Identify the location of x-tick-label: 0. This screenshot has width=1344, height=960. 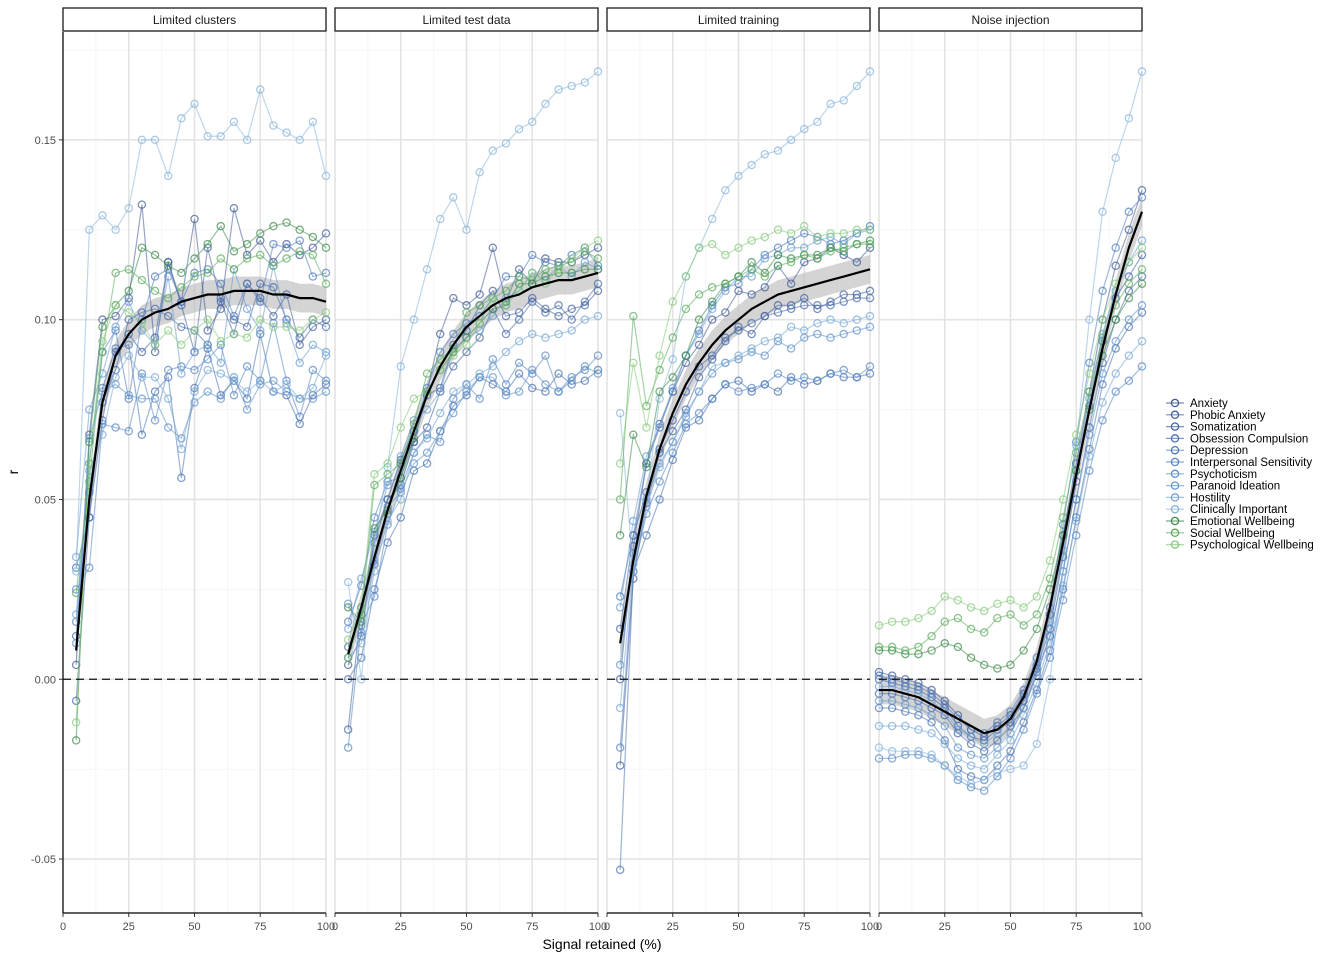
(63, 927).